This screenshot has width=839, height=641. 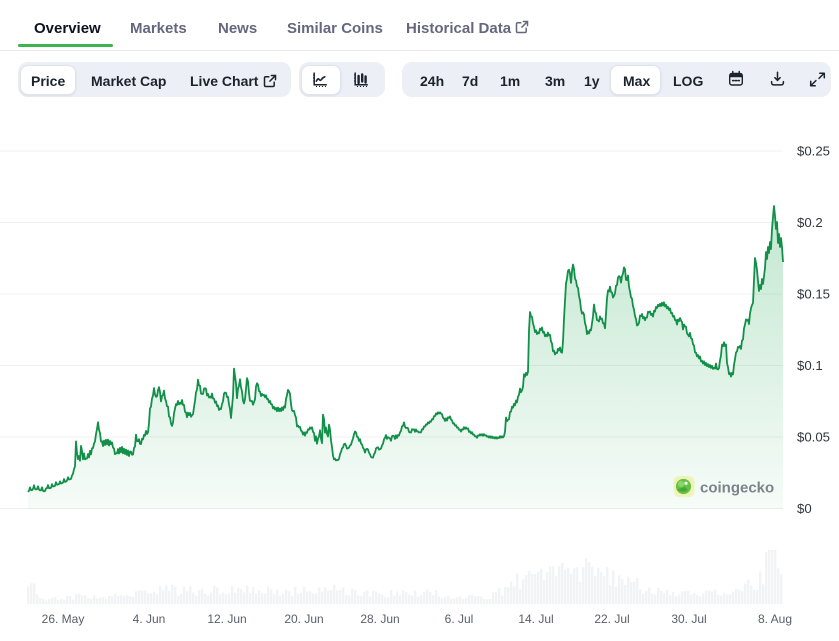 What do you see at coordinates (303, 619) in the screenshot?
I see `svg-text: 20. Jun` at bounding box center [303, 619].